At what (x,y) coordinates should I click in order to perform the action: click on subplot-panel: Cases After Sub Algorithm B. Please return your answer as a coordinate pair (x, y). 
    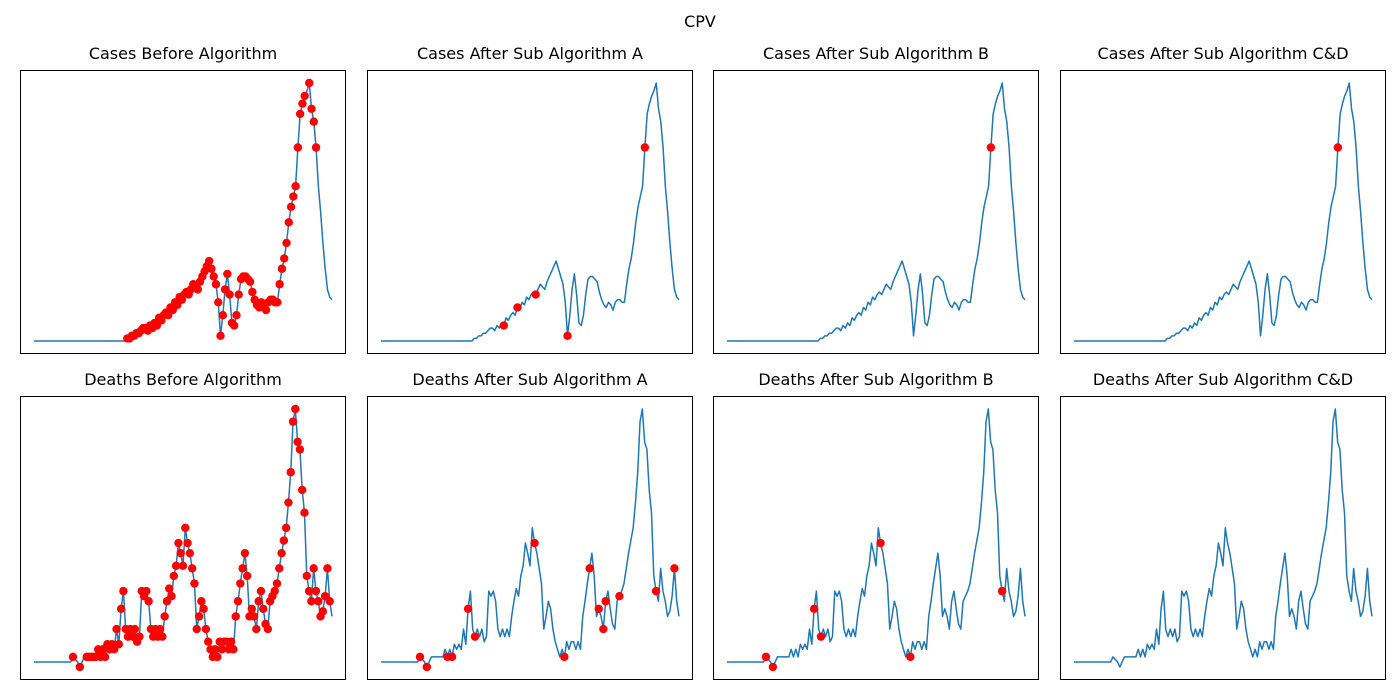
    Looking at the image, I should click on (876, 199).